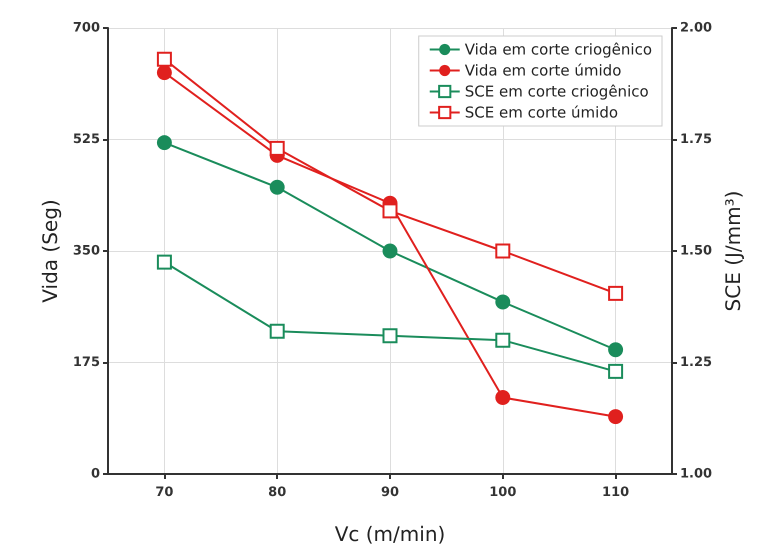 This screenshot has width=770, height=560. I want to click on x-tick-label: 70, so click(164, 492).